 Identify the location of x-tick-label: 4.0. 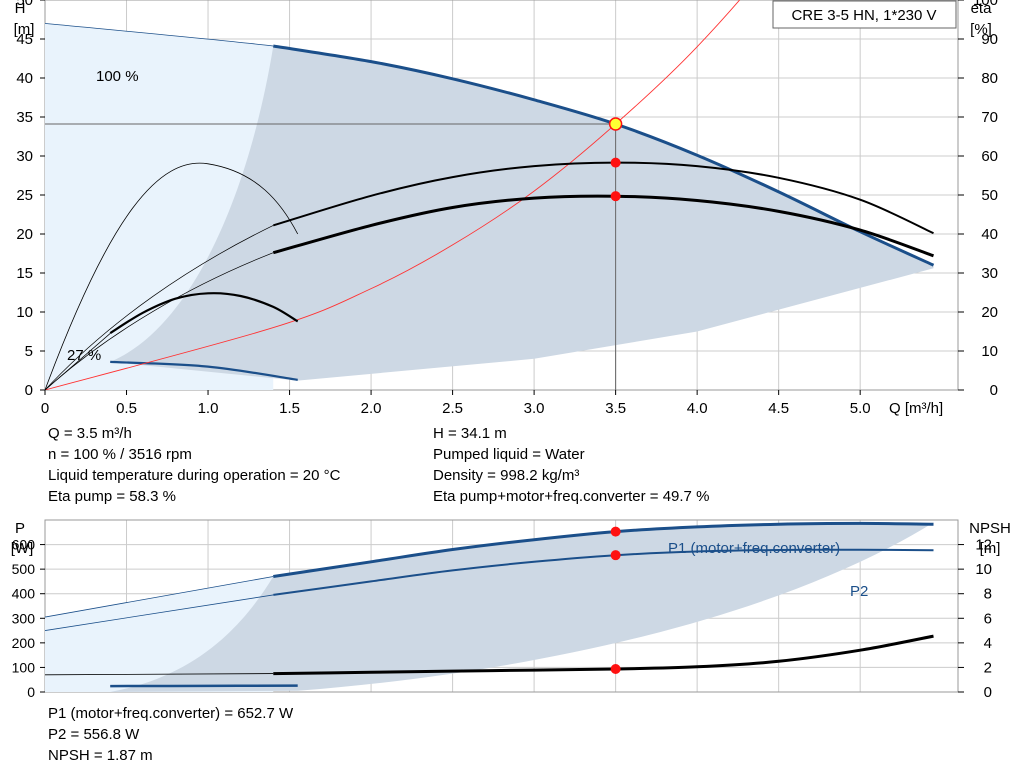
(697, 408).